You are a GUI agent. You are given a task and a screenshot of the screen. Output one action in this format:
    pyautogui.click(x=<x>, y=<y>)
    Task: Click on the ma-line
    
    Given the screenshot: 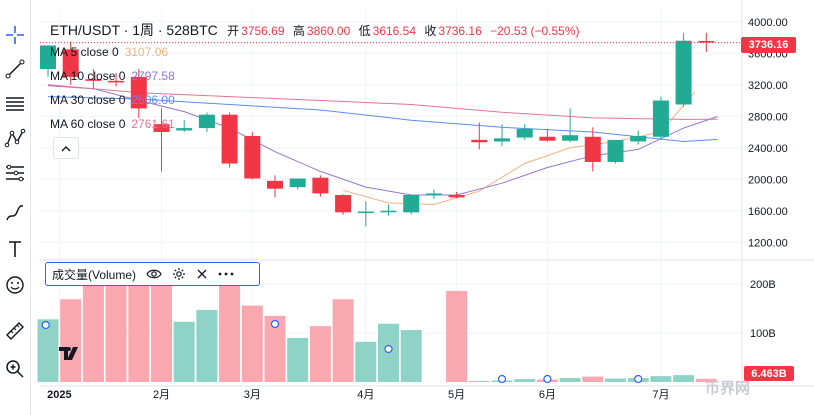 What is the action you would take?
    pyautogui.click(x=519, y=148)
    